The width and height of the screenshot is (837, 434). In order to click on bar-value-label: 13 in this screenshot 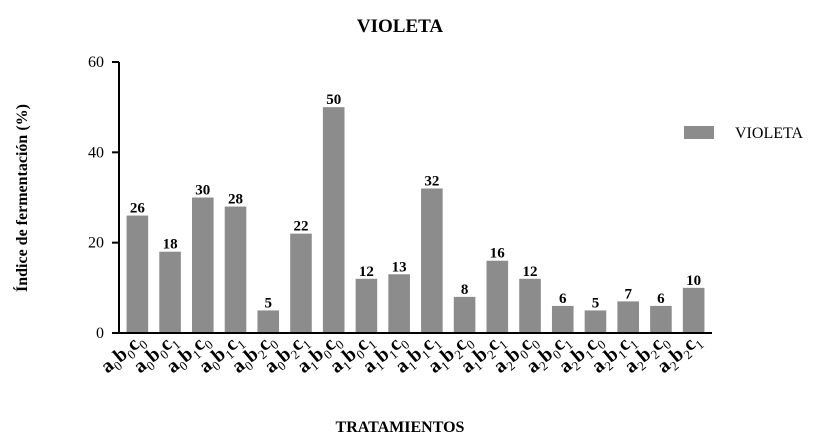, I will do `click(399, 267)`.